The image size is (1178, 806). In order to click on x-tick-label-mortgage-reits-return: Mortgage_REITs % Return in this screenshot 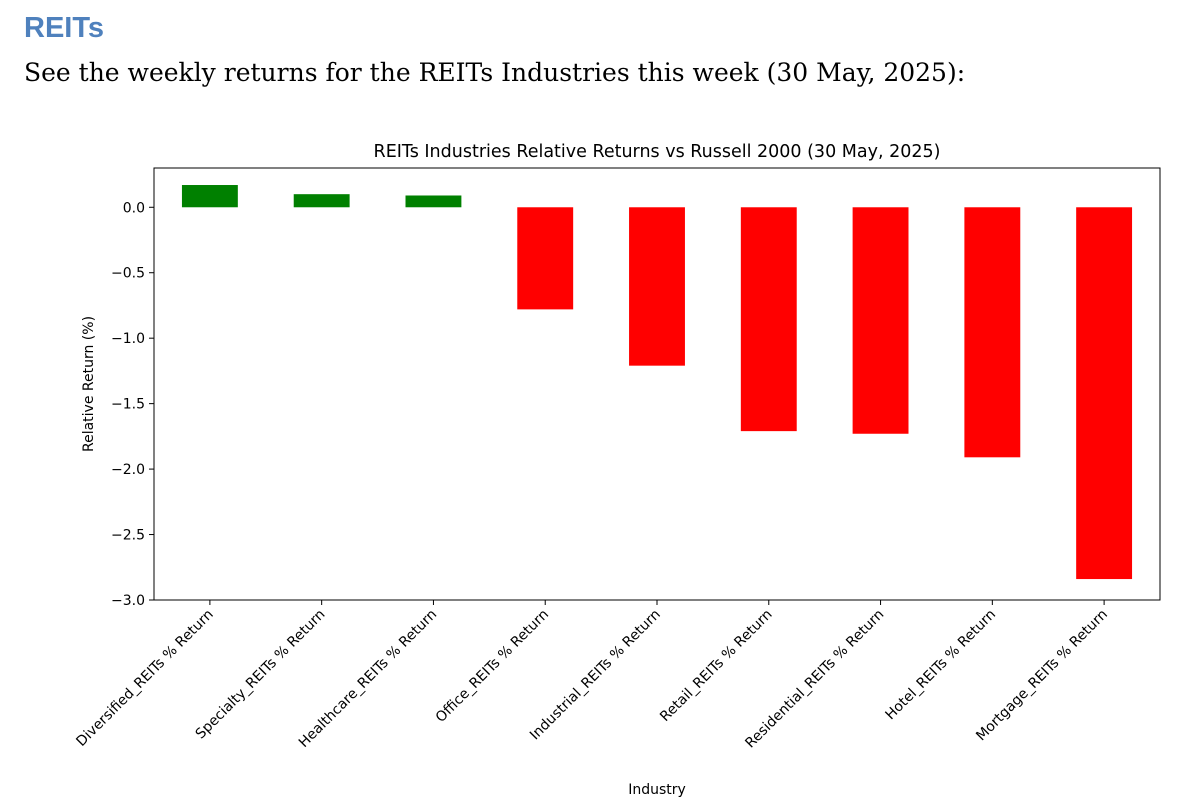, I will do `click(1042, 676)`.